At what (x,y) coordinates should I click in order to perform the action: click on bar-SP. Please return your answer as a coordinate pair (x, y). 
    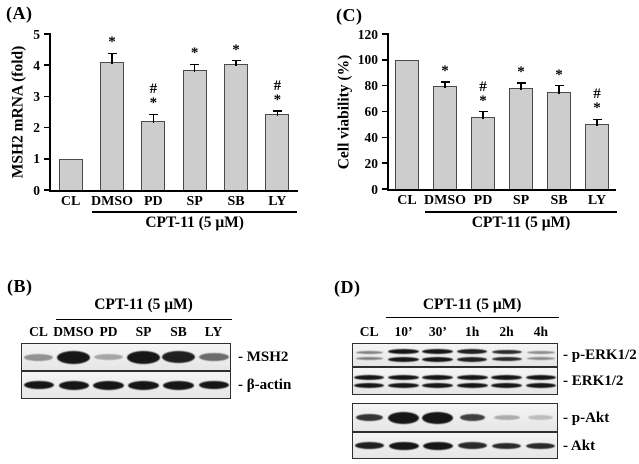
    Looking at the image, I should click on (194, 129).